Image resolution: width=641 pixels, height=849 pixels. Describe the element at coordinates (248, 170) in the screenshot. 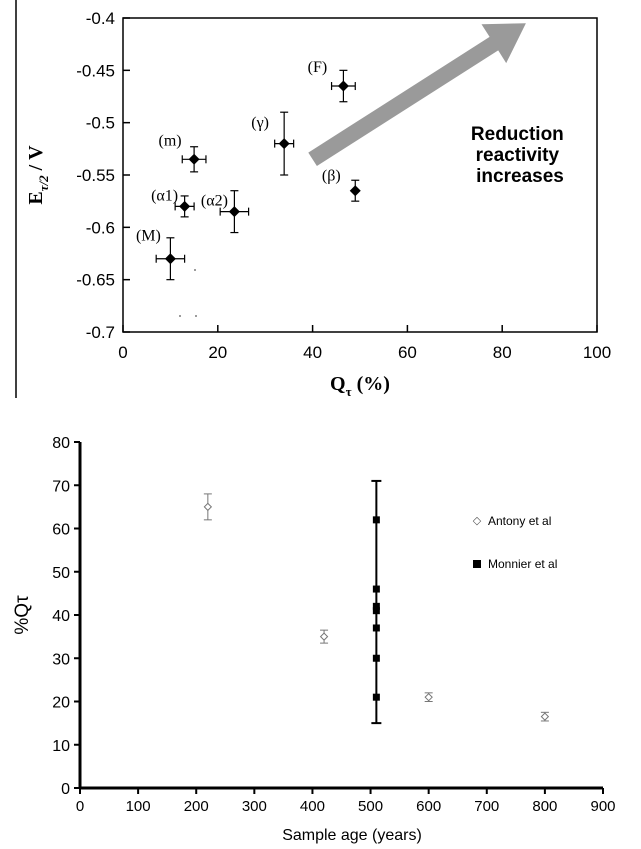

I see `top-data-points: (M) (α1) (m) (α2) (γ) (F) (β)` at that location.